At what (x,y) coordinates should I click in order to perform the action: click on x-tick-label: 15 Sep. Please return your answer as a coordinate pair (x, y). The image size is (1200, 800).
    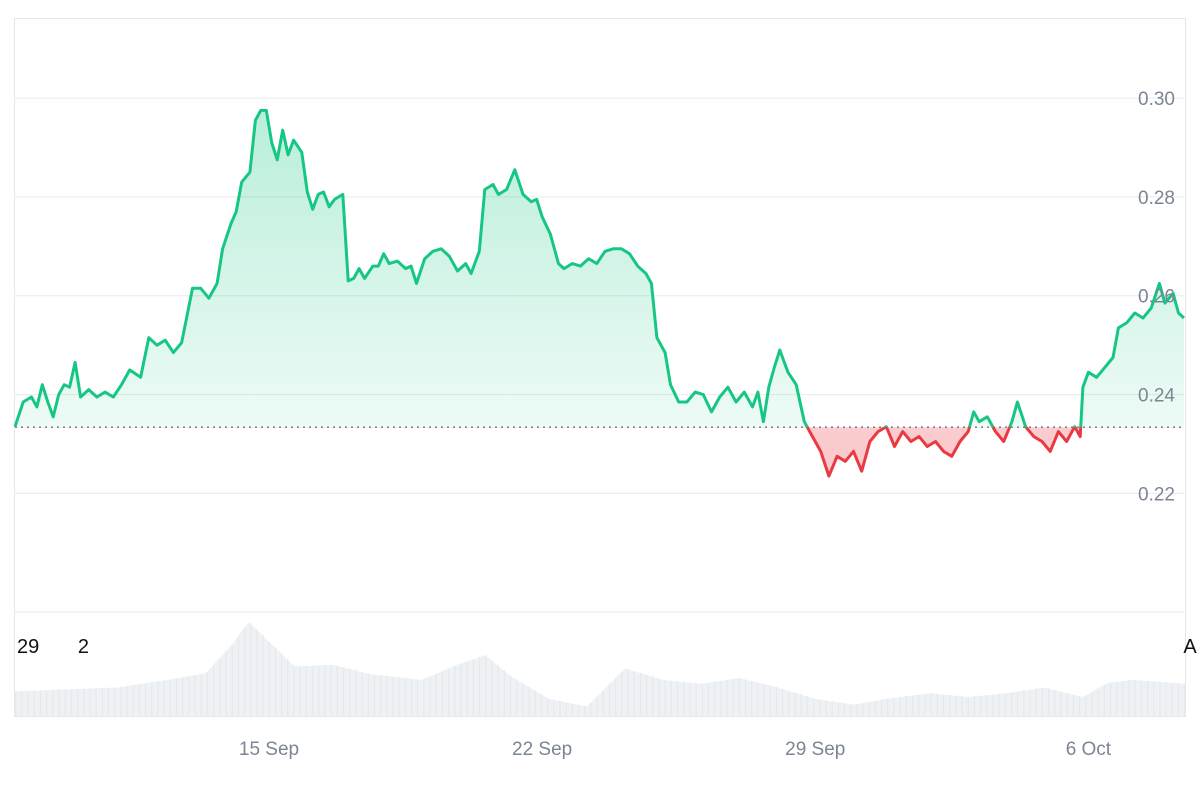
    Looking at the image, I should click on (269, 749).